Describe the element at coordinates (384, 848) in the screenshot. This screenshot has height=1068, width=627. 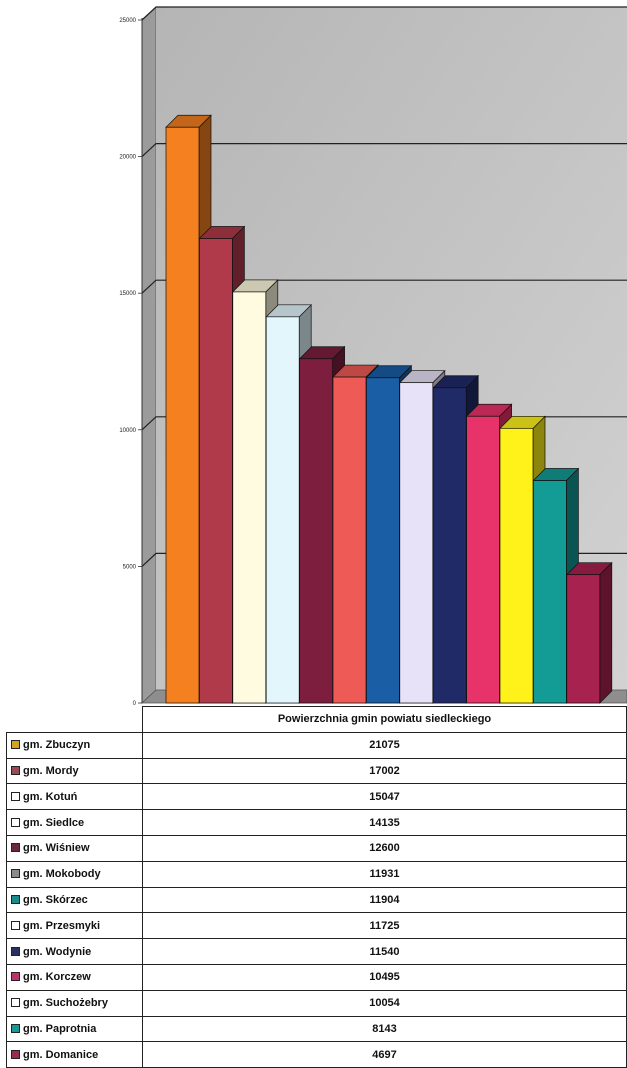
I see `value-cell: 12600` at that location.